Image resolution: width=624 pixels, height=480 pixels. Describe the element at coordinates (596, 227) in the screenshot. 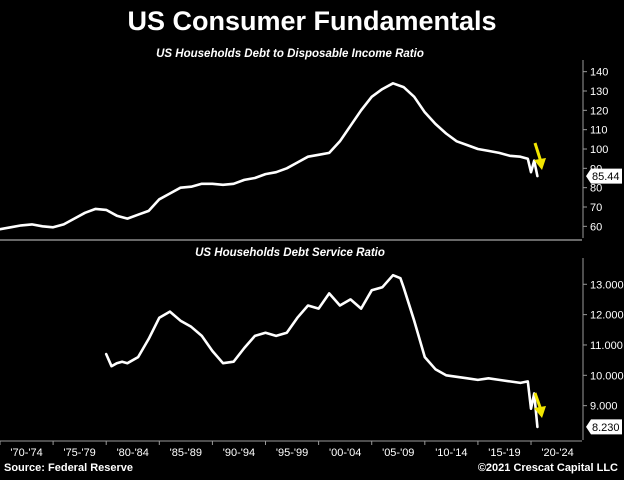

I see `y-tick-label: 60` at that location.